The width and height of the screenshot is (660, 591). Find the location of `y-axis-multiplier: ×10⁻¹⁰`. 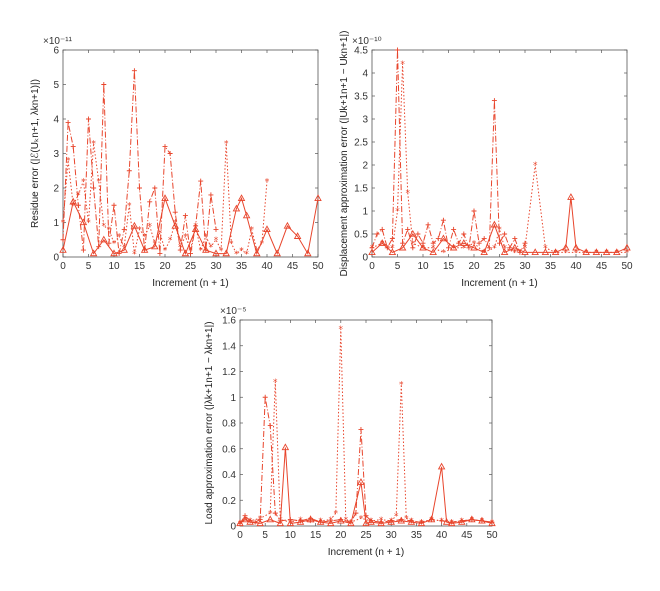

y-axis-multiplier: ×10⁻¹⁰ is located at coordinates (367, 41).